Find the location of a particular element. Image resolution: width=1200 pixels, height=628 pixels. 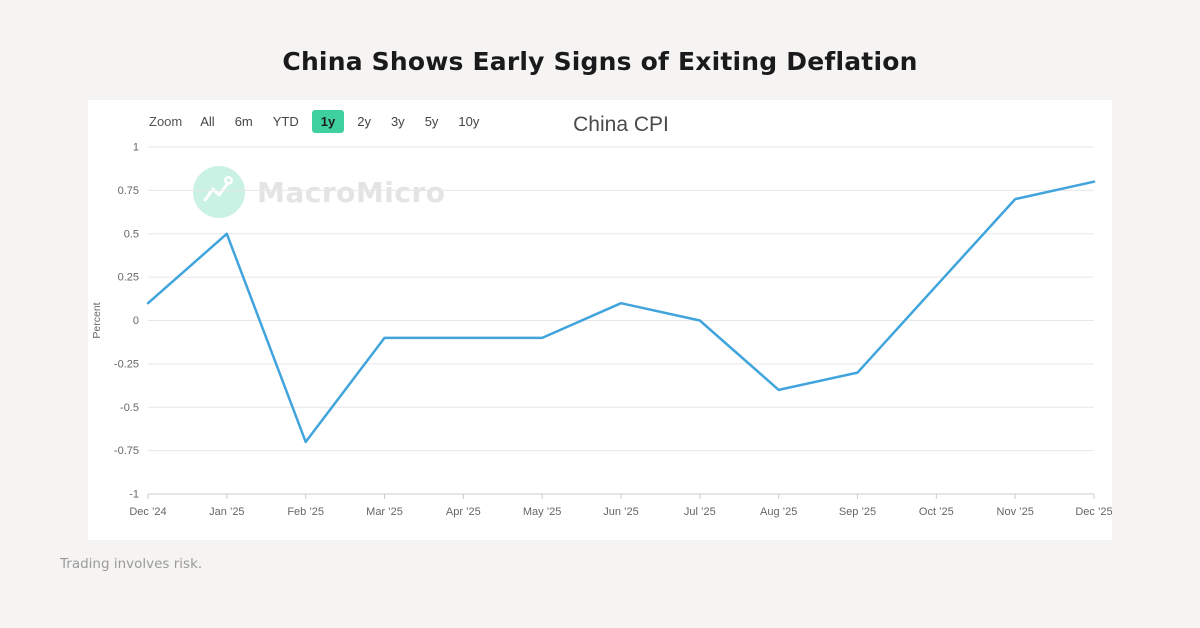

zoom-label: Zoom is located at coordinates (166, 121).